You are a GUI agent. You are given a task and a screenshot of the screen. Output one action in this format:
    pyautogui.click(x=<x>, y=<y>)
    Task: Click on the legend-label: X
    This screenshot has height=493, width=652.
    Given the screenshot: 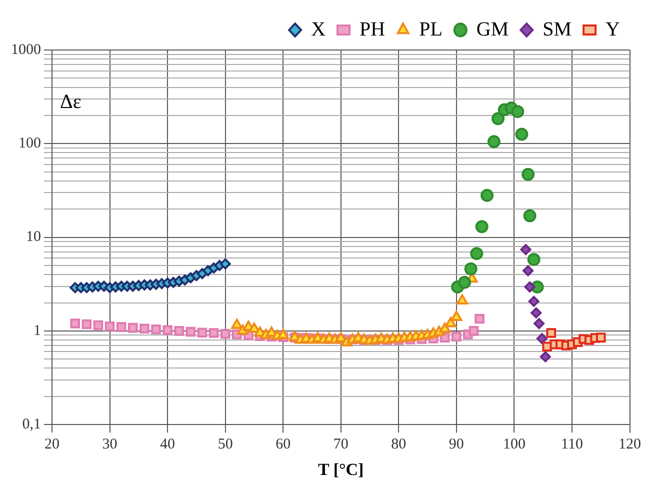 What is the action you would take?
    pyautogui.click(x=318, y=29)
    